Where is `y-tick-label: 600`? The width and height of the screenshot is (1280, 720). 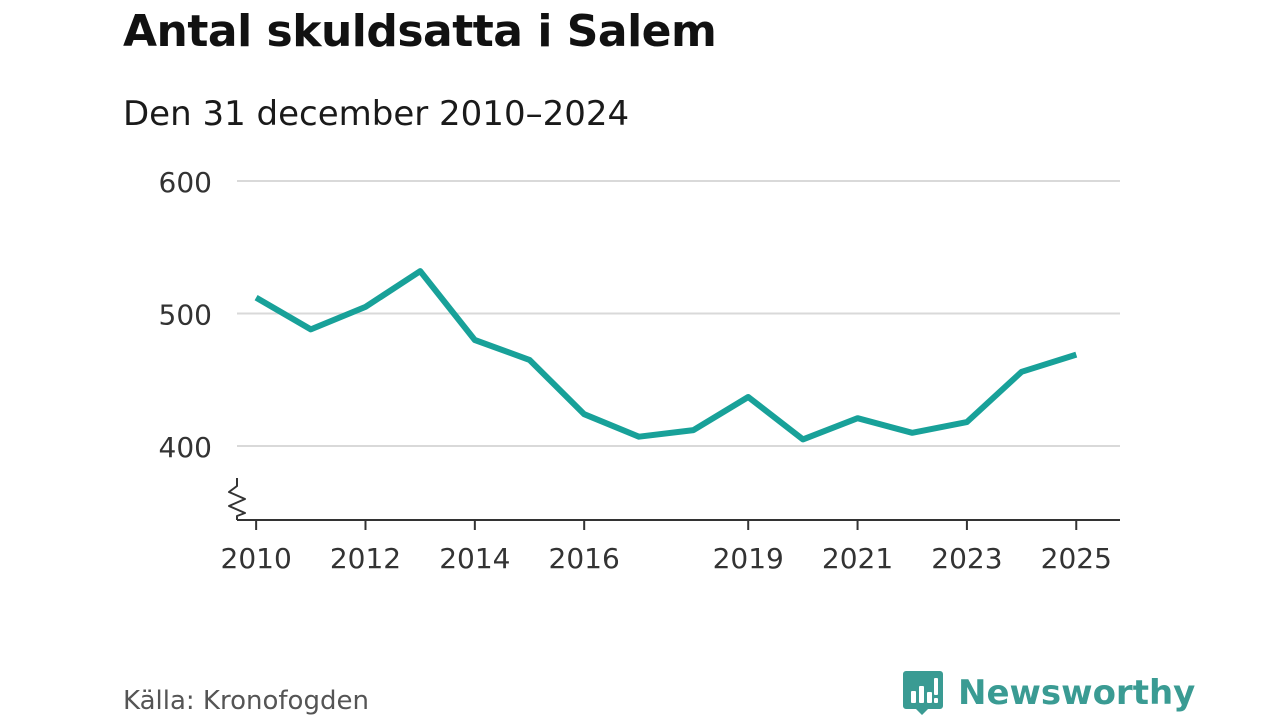
y-tick-label: 600 is located at coordinates (185, 182).